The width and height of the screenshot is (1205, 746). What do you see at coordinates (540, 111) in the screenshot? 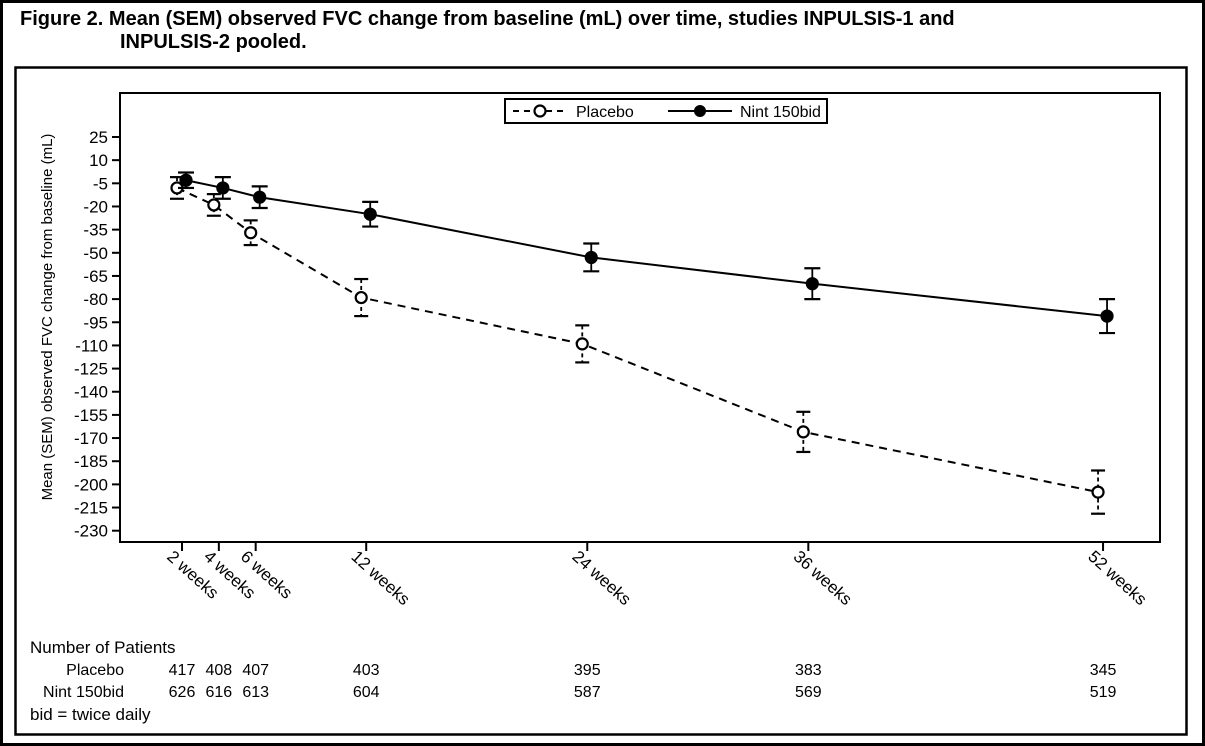
I see `legend-placebo-open-circle-icon` at bounding box center [540, 111].